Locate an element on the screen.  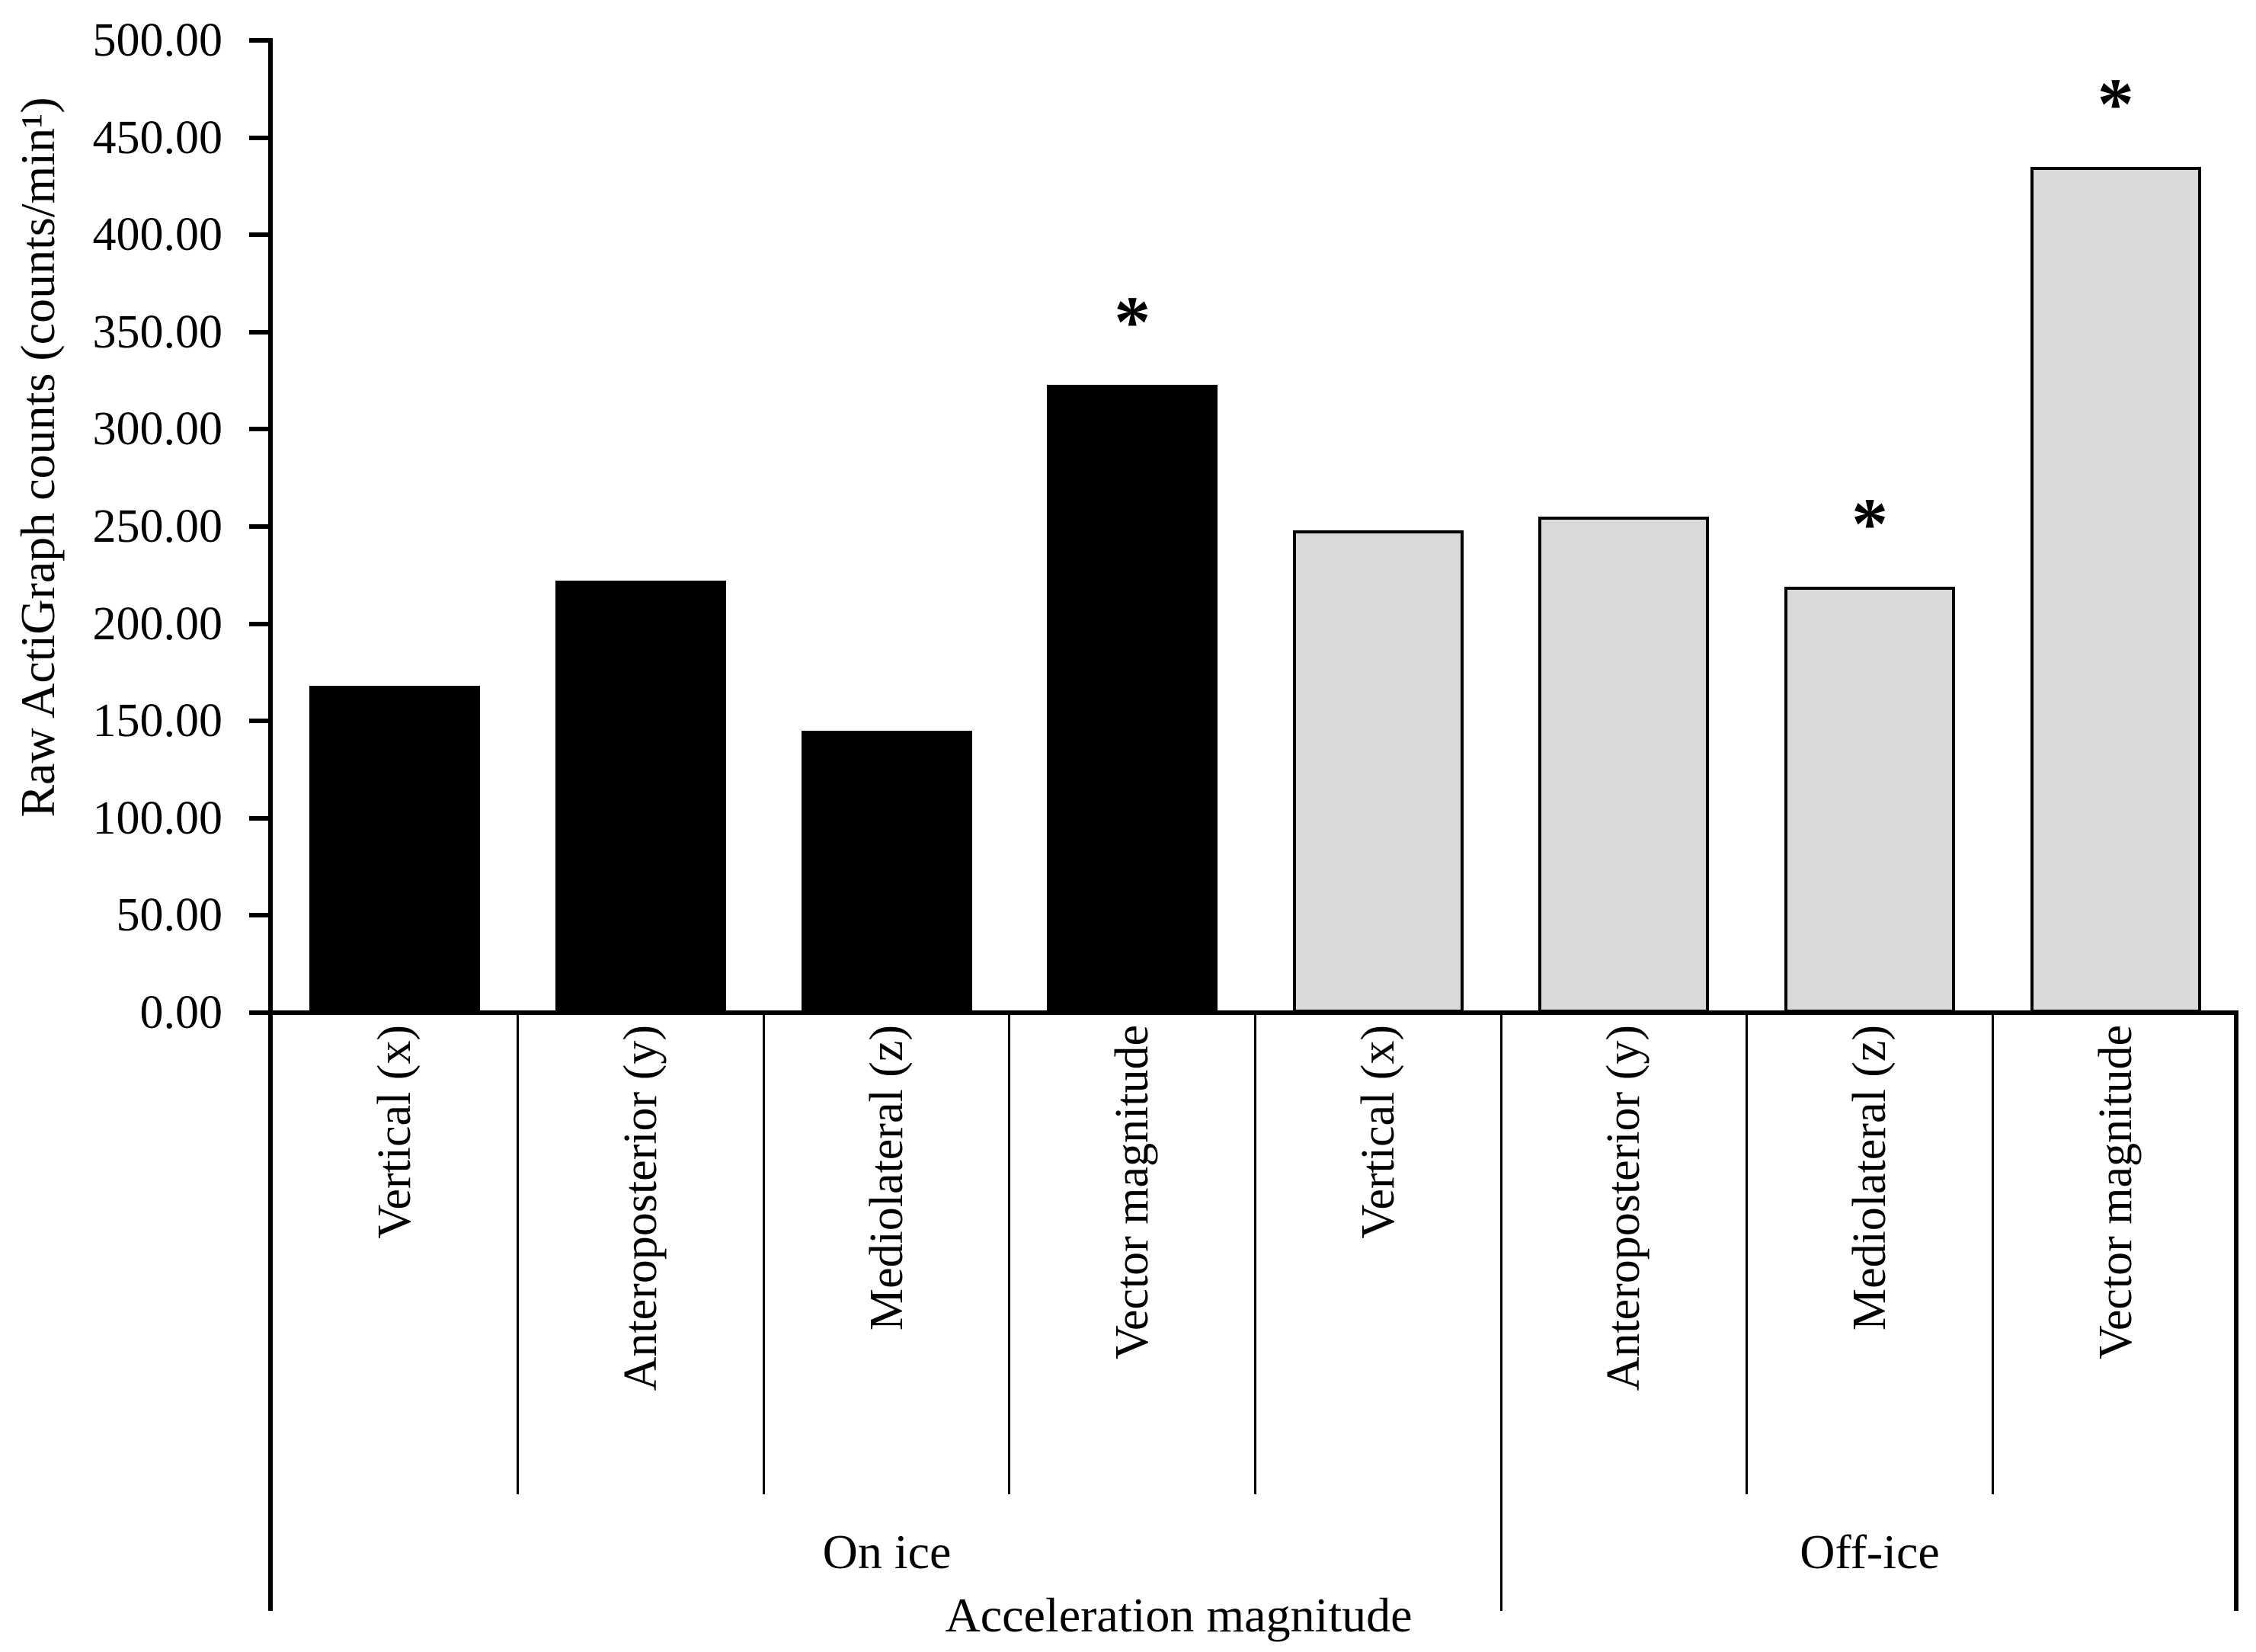
group-divider-line is located at coordinates (1500, 1313).